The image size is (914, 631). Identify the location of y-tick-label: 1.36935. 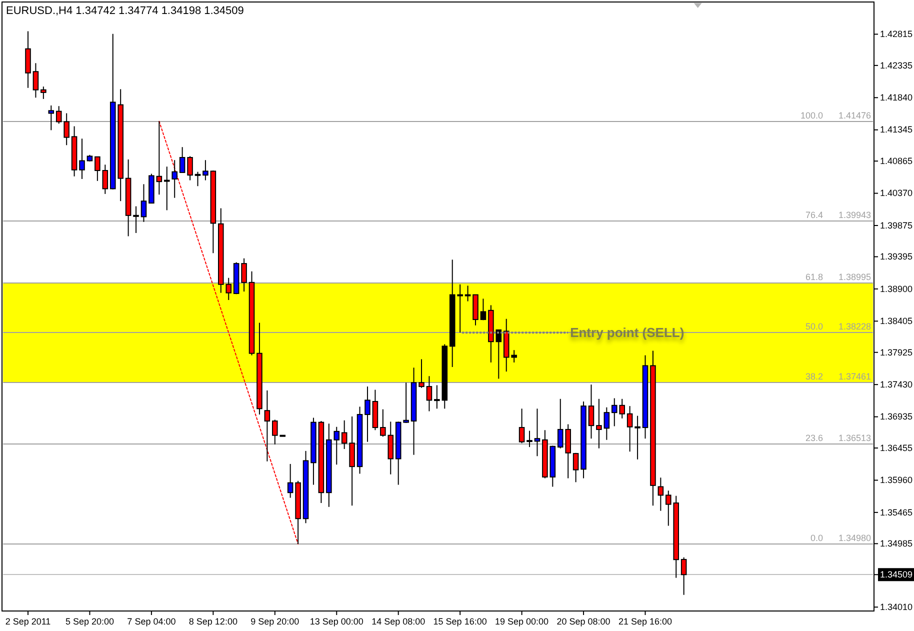
(896, 417).